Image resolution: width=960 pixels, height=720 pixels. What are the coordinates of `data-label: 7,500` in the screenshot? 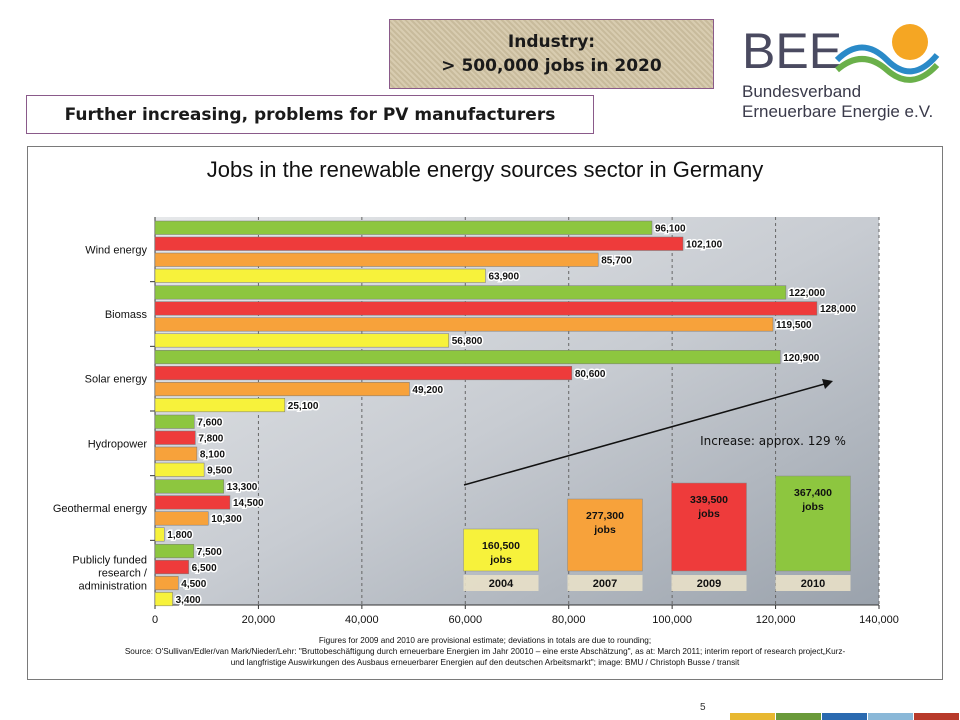 It's located at (209, 552).